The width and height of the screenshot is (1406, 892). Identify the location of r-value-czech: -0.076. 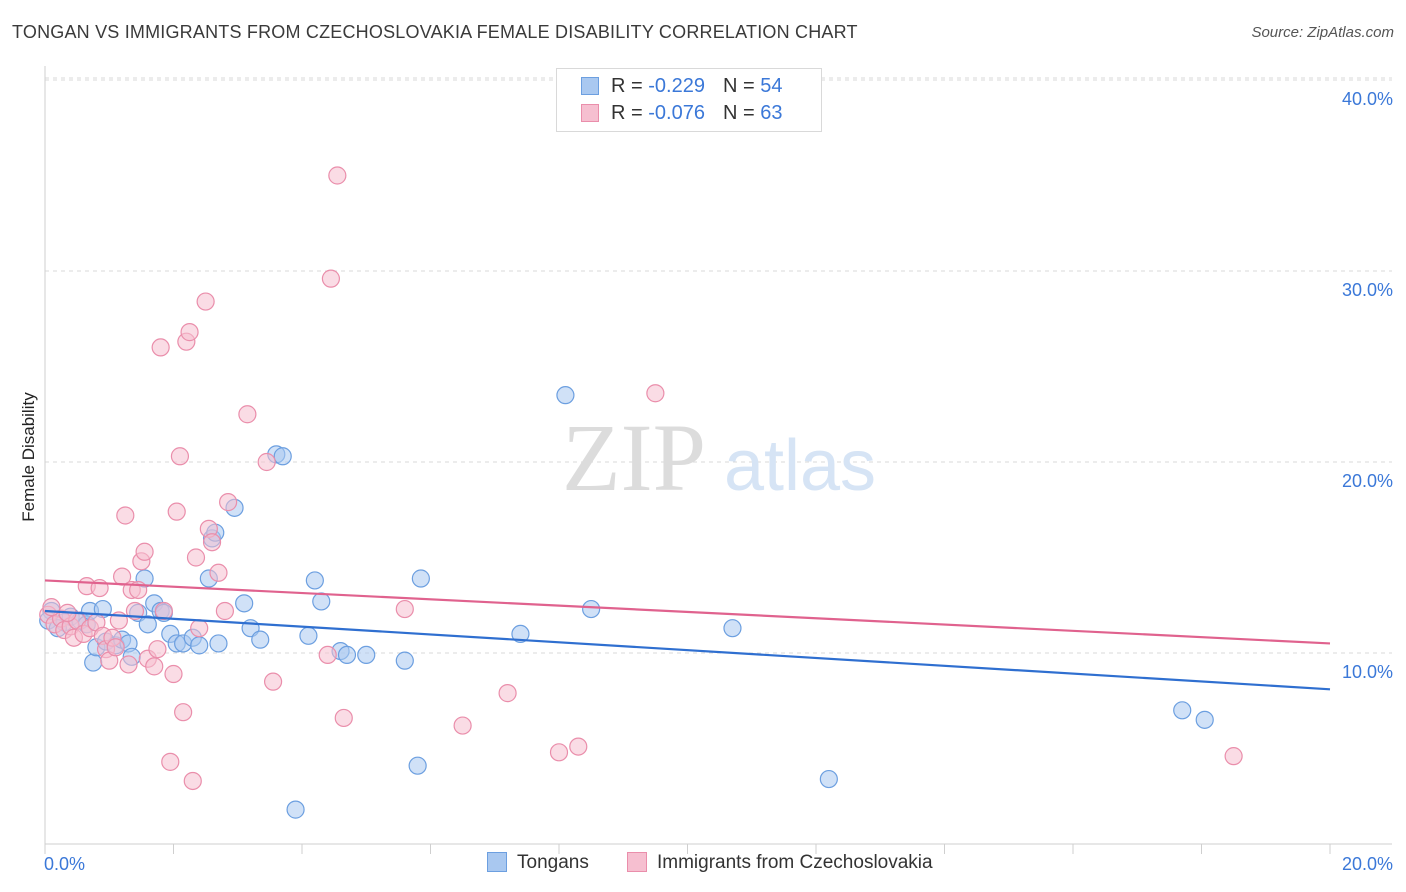
(676, 113).